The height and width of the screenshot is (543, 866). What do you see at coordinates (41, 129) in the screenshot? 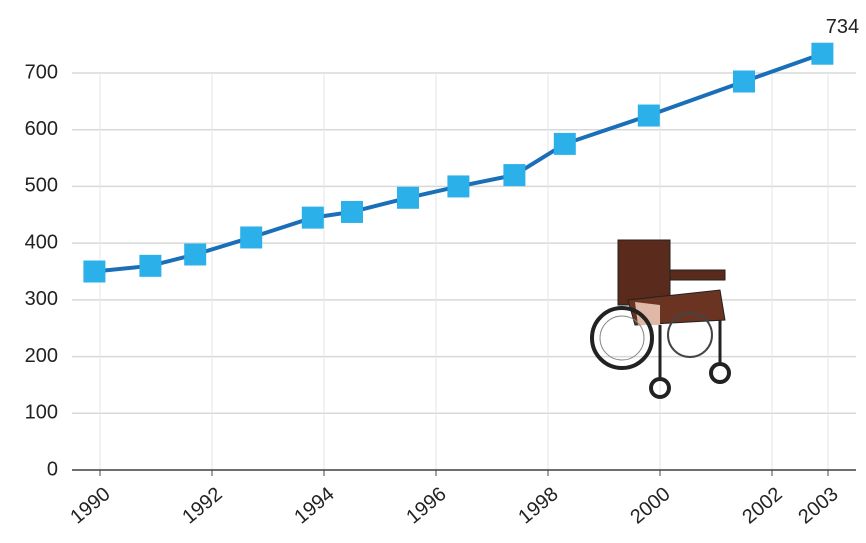
I see `y-tick-label: 600` at bounding box center [41, 129].